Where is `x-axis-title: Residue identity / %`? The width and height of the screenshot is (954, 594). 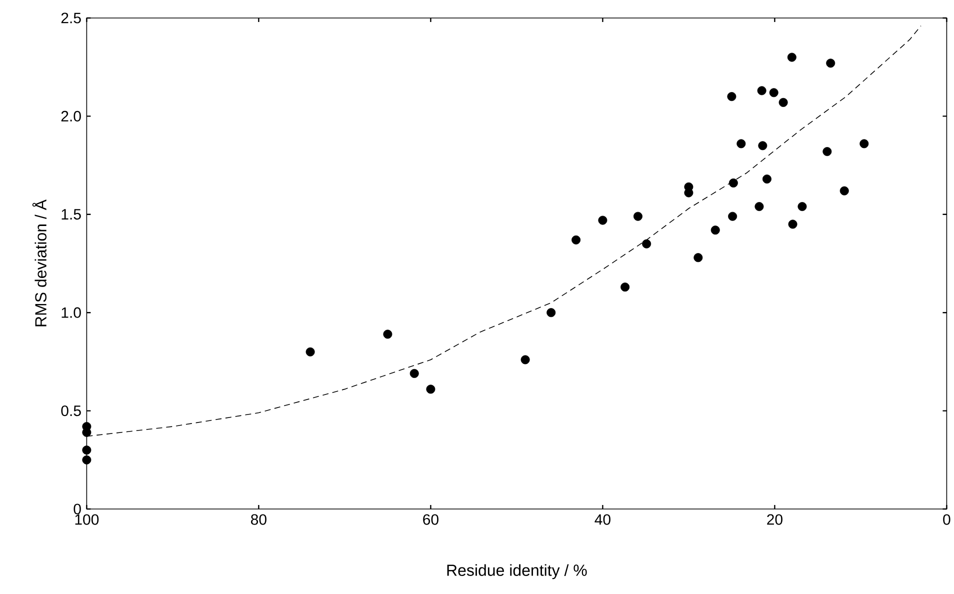 x-axis-title: Residue identity / % is located at coordinates (517, 572).